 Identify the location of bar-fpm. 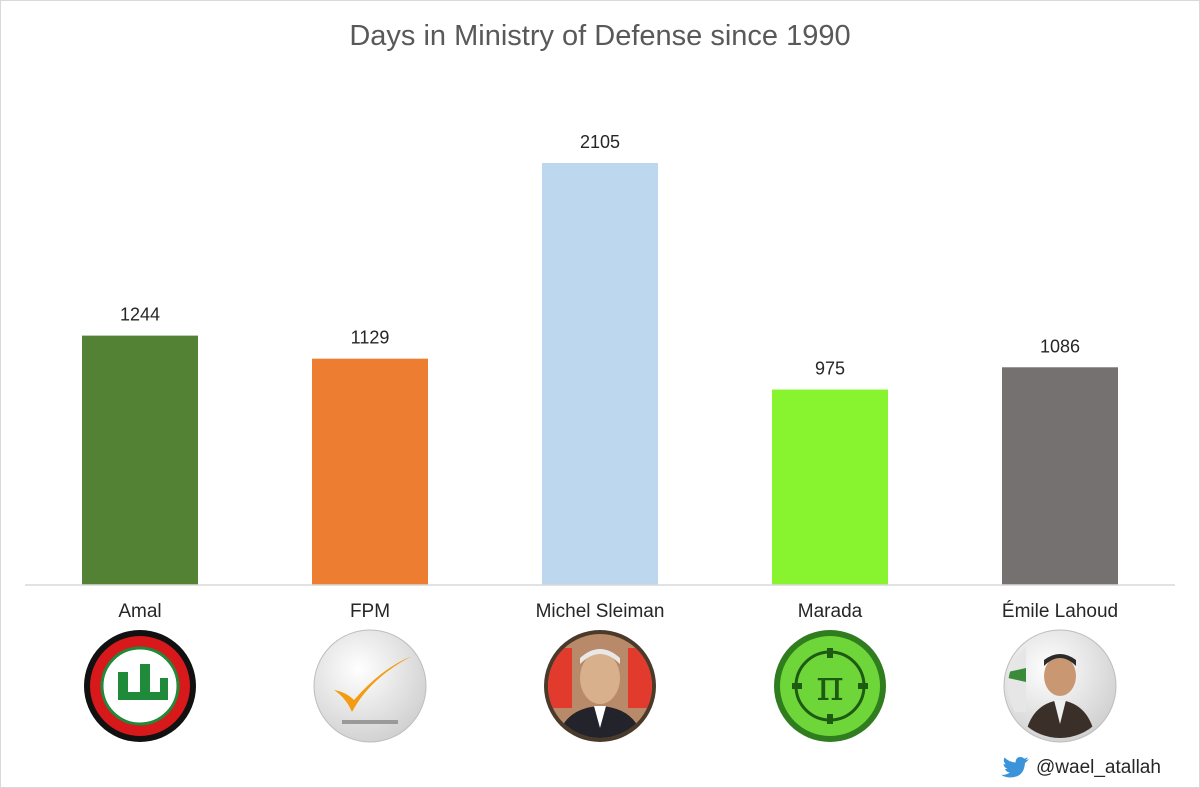
(370, 471).